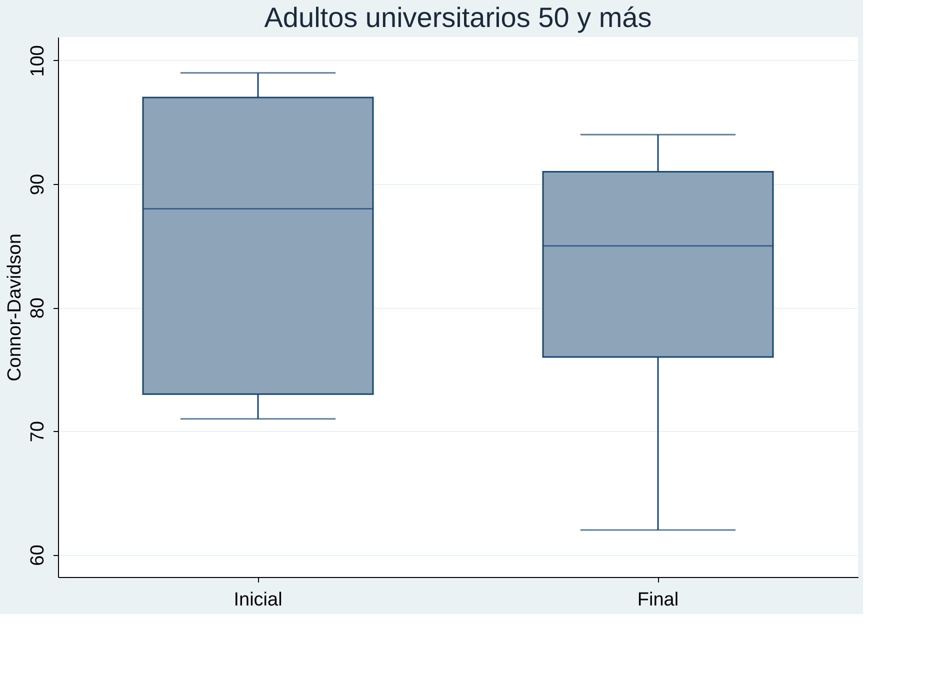 The image size is (951, 698). I want to click on x-tick-label: Final, so click(658, 600).